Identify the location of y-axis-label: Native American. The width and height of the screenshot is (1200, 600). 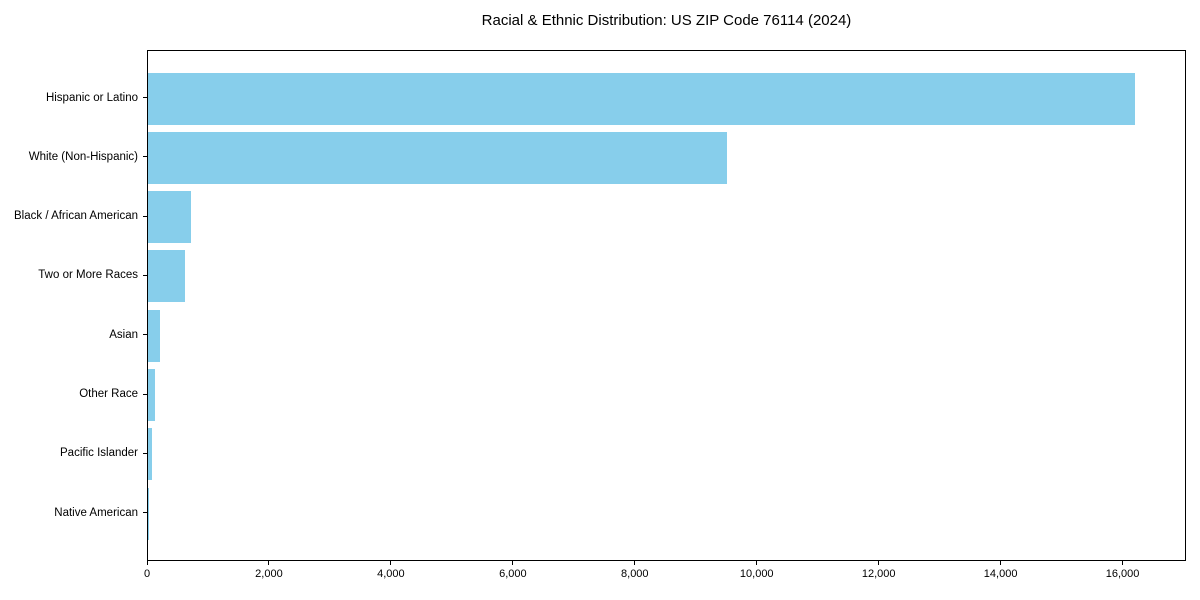
(96, 512).